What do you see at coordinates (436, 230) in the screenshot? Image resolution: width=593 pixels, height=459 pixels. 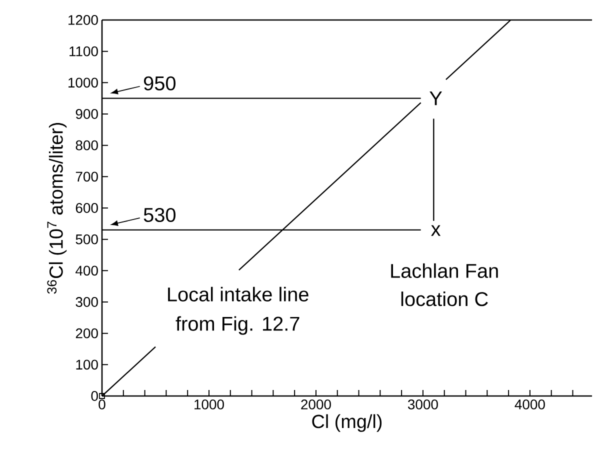 I see `annotation: x` at bounding box center [436, 230].